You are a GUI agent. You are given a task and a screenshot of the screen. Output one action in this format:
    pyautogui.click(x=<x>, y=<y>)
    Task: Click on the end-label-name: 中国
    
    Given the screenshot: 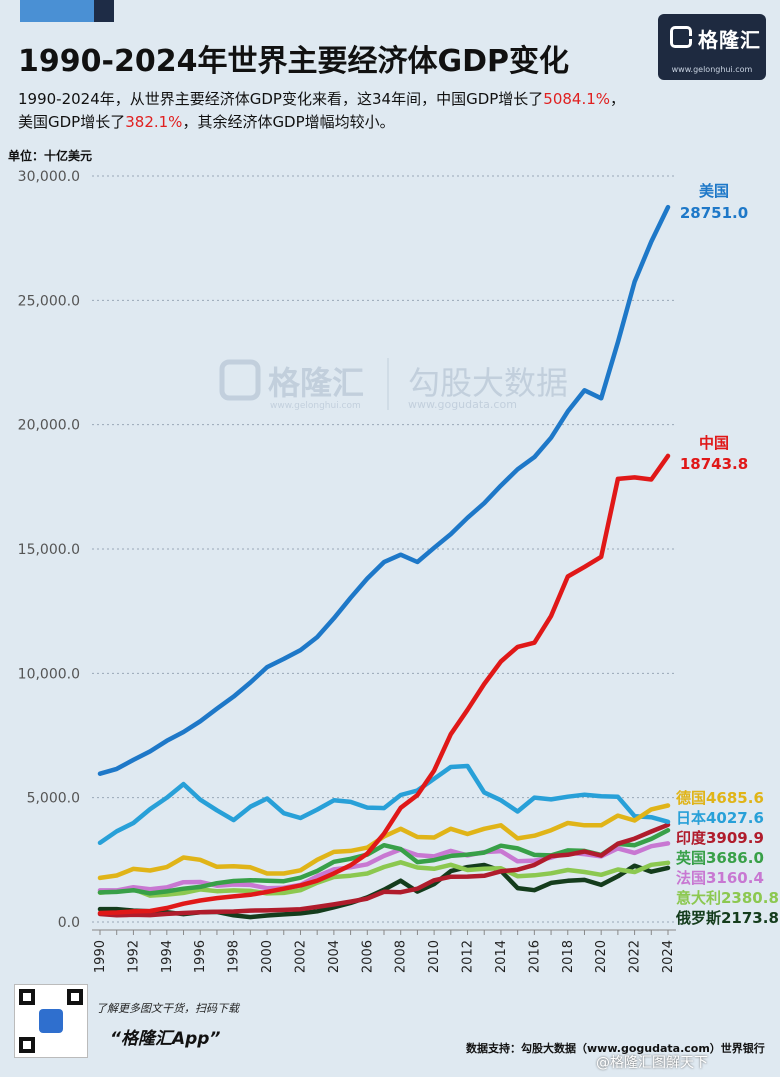 What is the action you would take?
    pyautogui.click(x=714, y=443)
    